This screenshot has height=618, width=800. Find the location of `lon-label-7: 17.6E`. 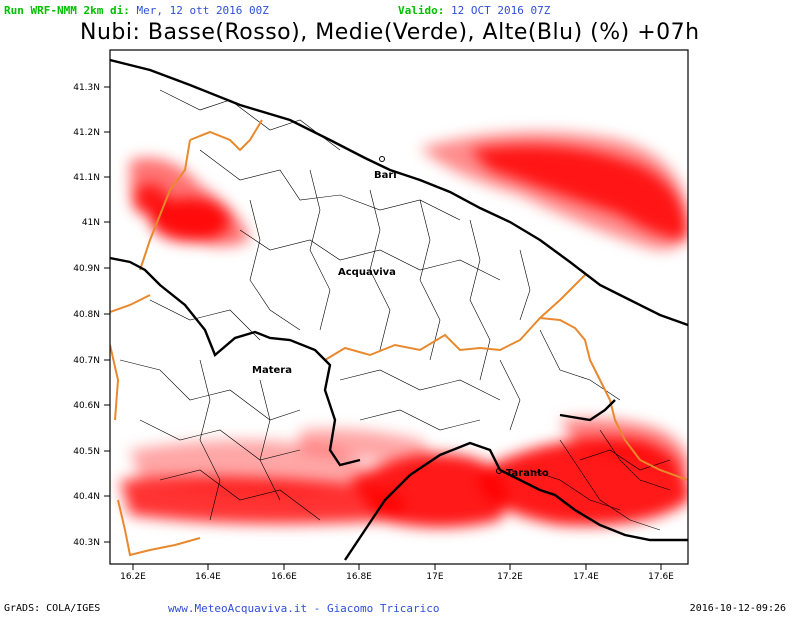

lon-label-7: 17.6E is located at coordinates (661, 577).